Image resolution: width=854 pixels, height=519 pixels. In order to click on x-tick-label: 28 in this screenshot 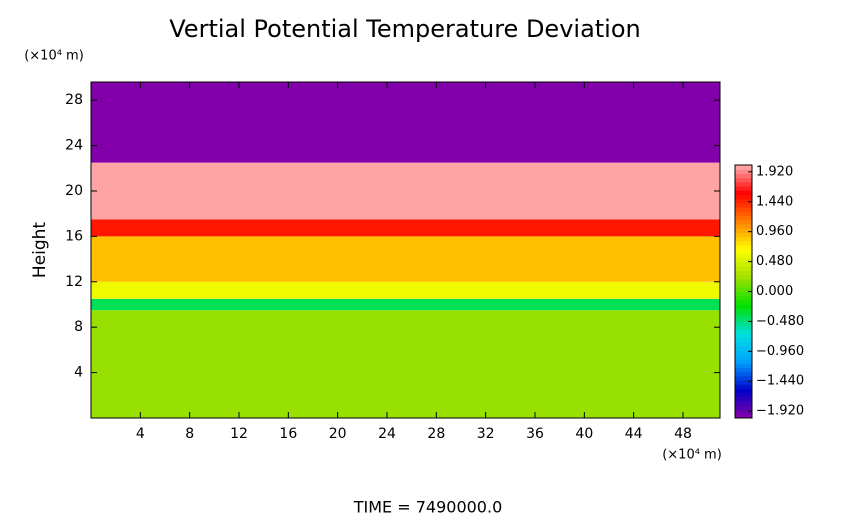, I will do `click(436, 434)`.